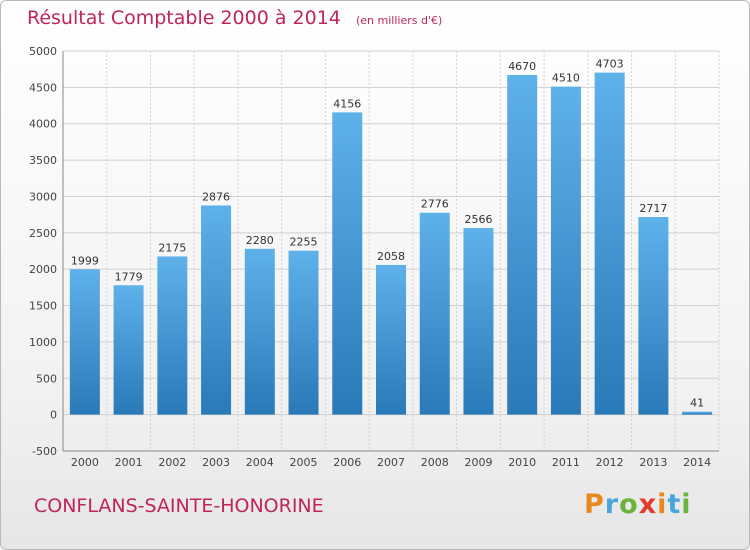 The height and width of the screenshot is (550, 750). I want to click on data-label: 2058, so click(391, 256).